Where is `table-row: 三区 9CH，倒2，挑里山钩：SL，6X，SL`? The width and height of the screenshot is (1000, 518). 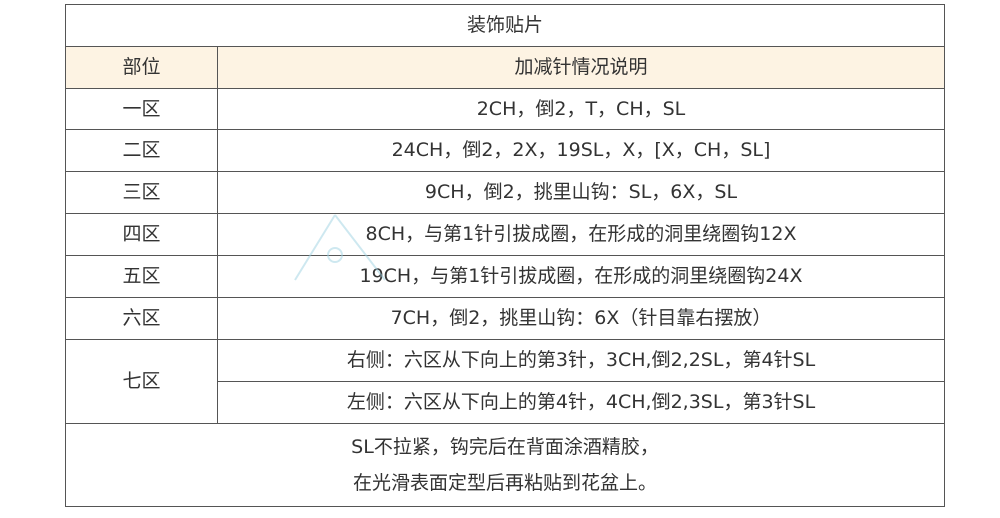
table-row: 三区 9CH，倒2，挑里山钩：SL，6X，SL is located at coordinates (505, 192).